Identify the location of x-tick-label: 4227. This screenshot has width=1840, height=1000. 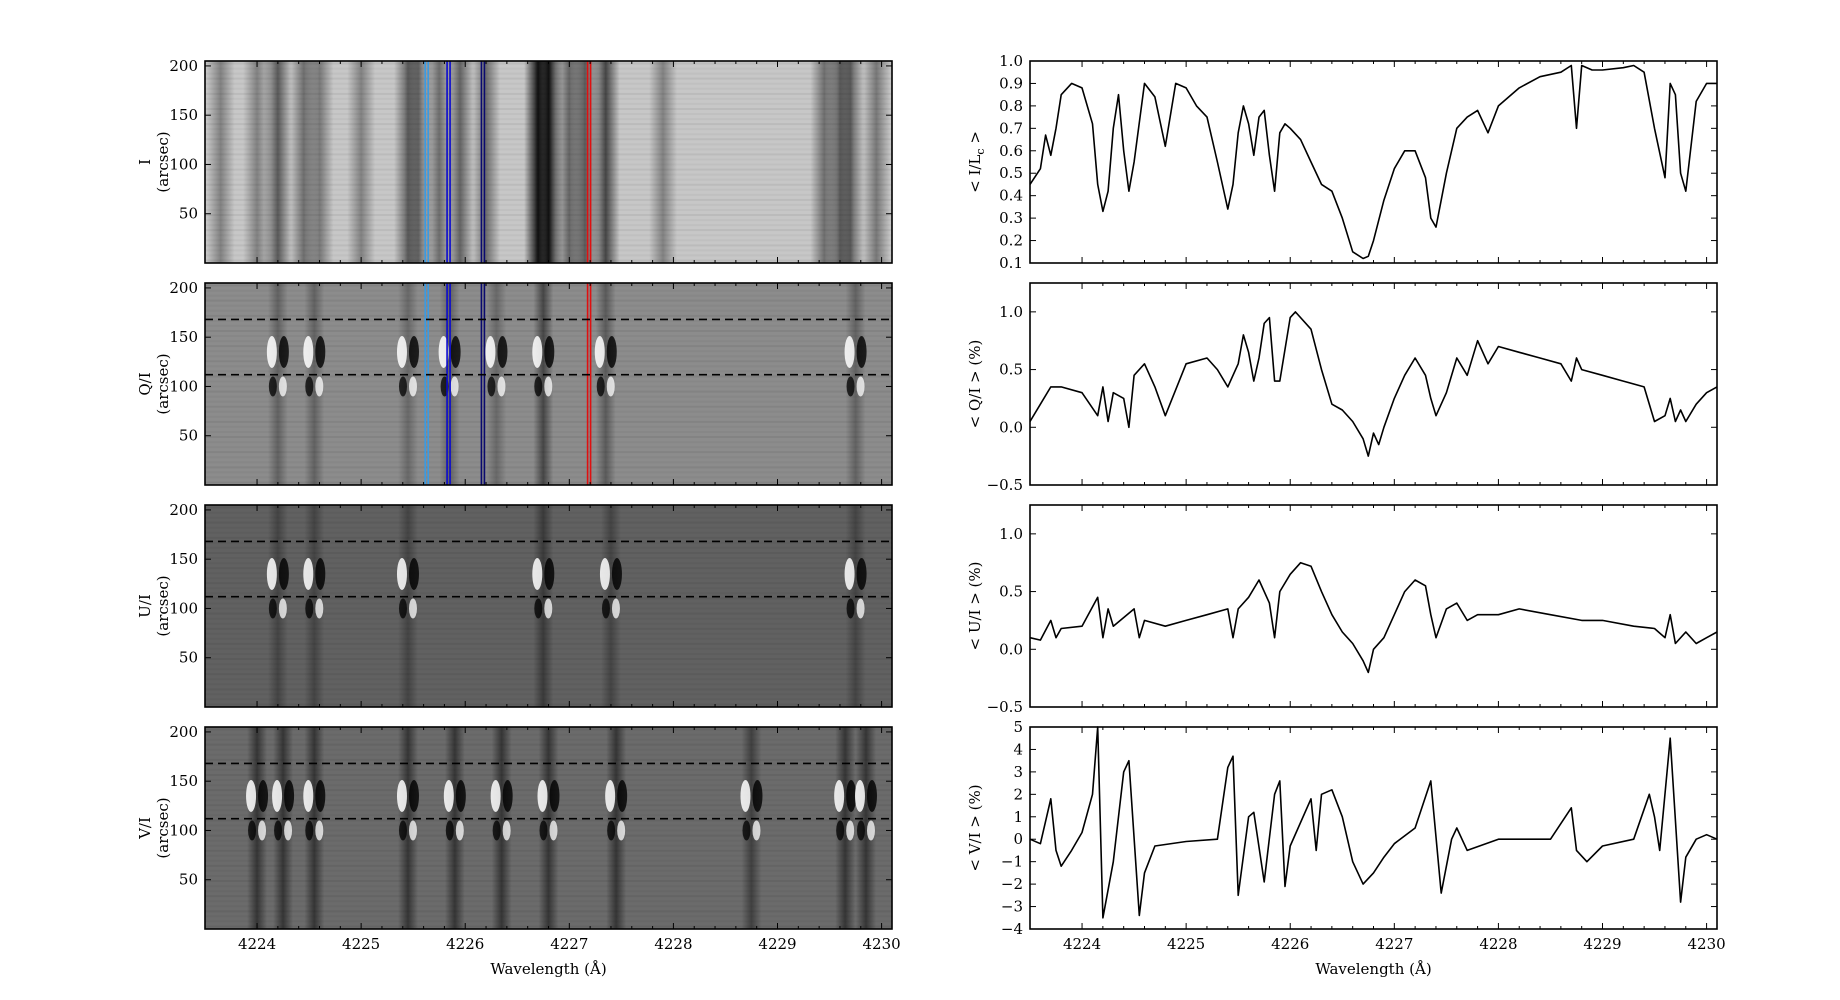
(1394, 944).